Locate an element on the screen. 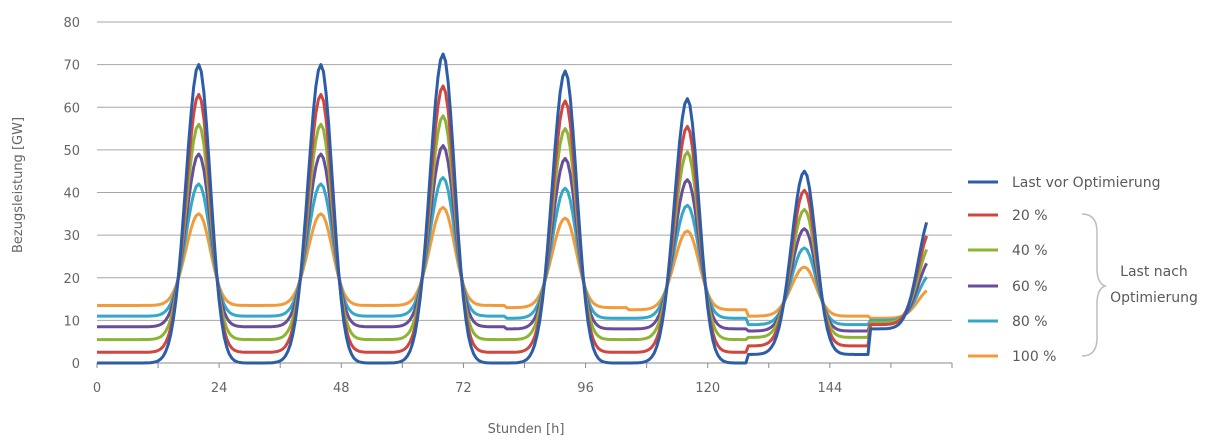 The height and width of the screenshot is (440, 1207). legend-bracket-shape is located at coordinates (1093, 285).